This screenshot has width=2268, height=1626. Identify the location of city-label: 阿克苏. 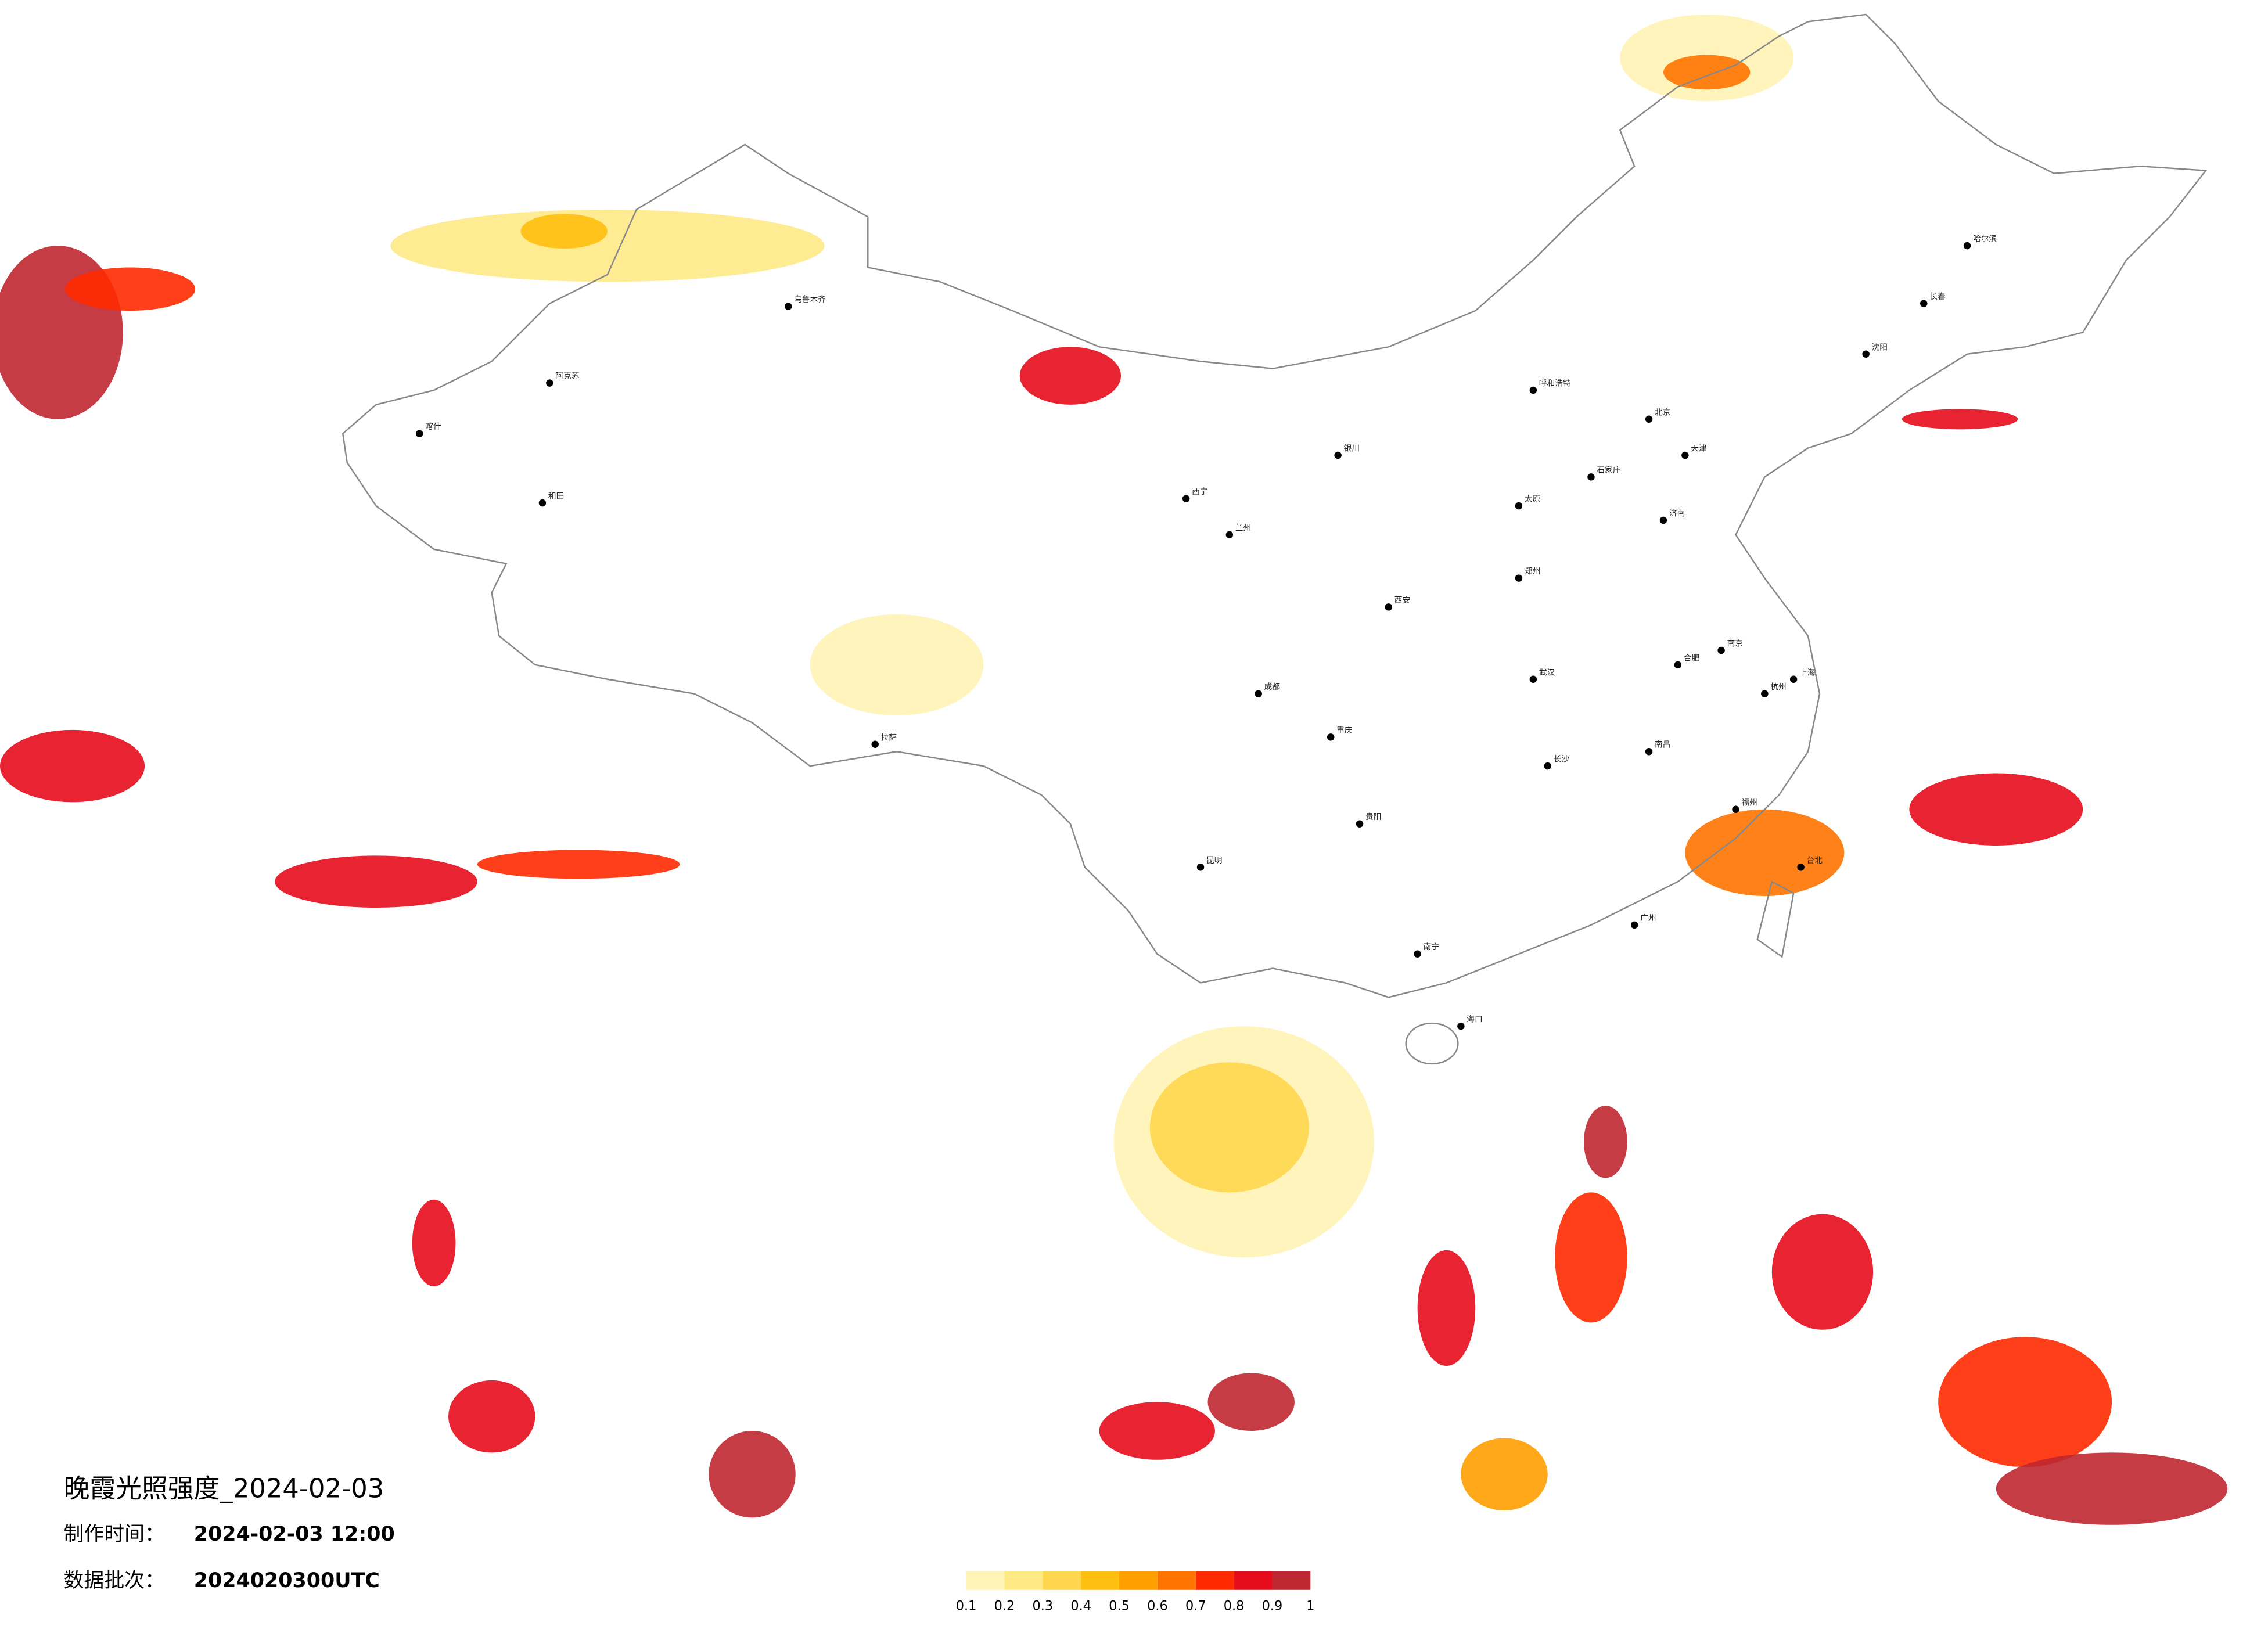
(567, 376).